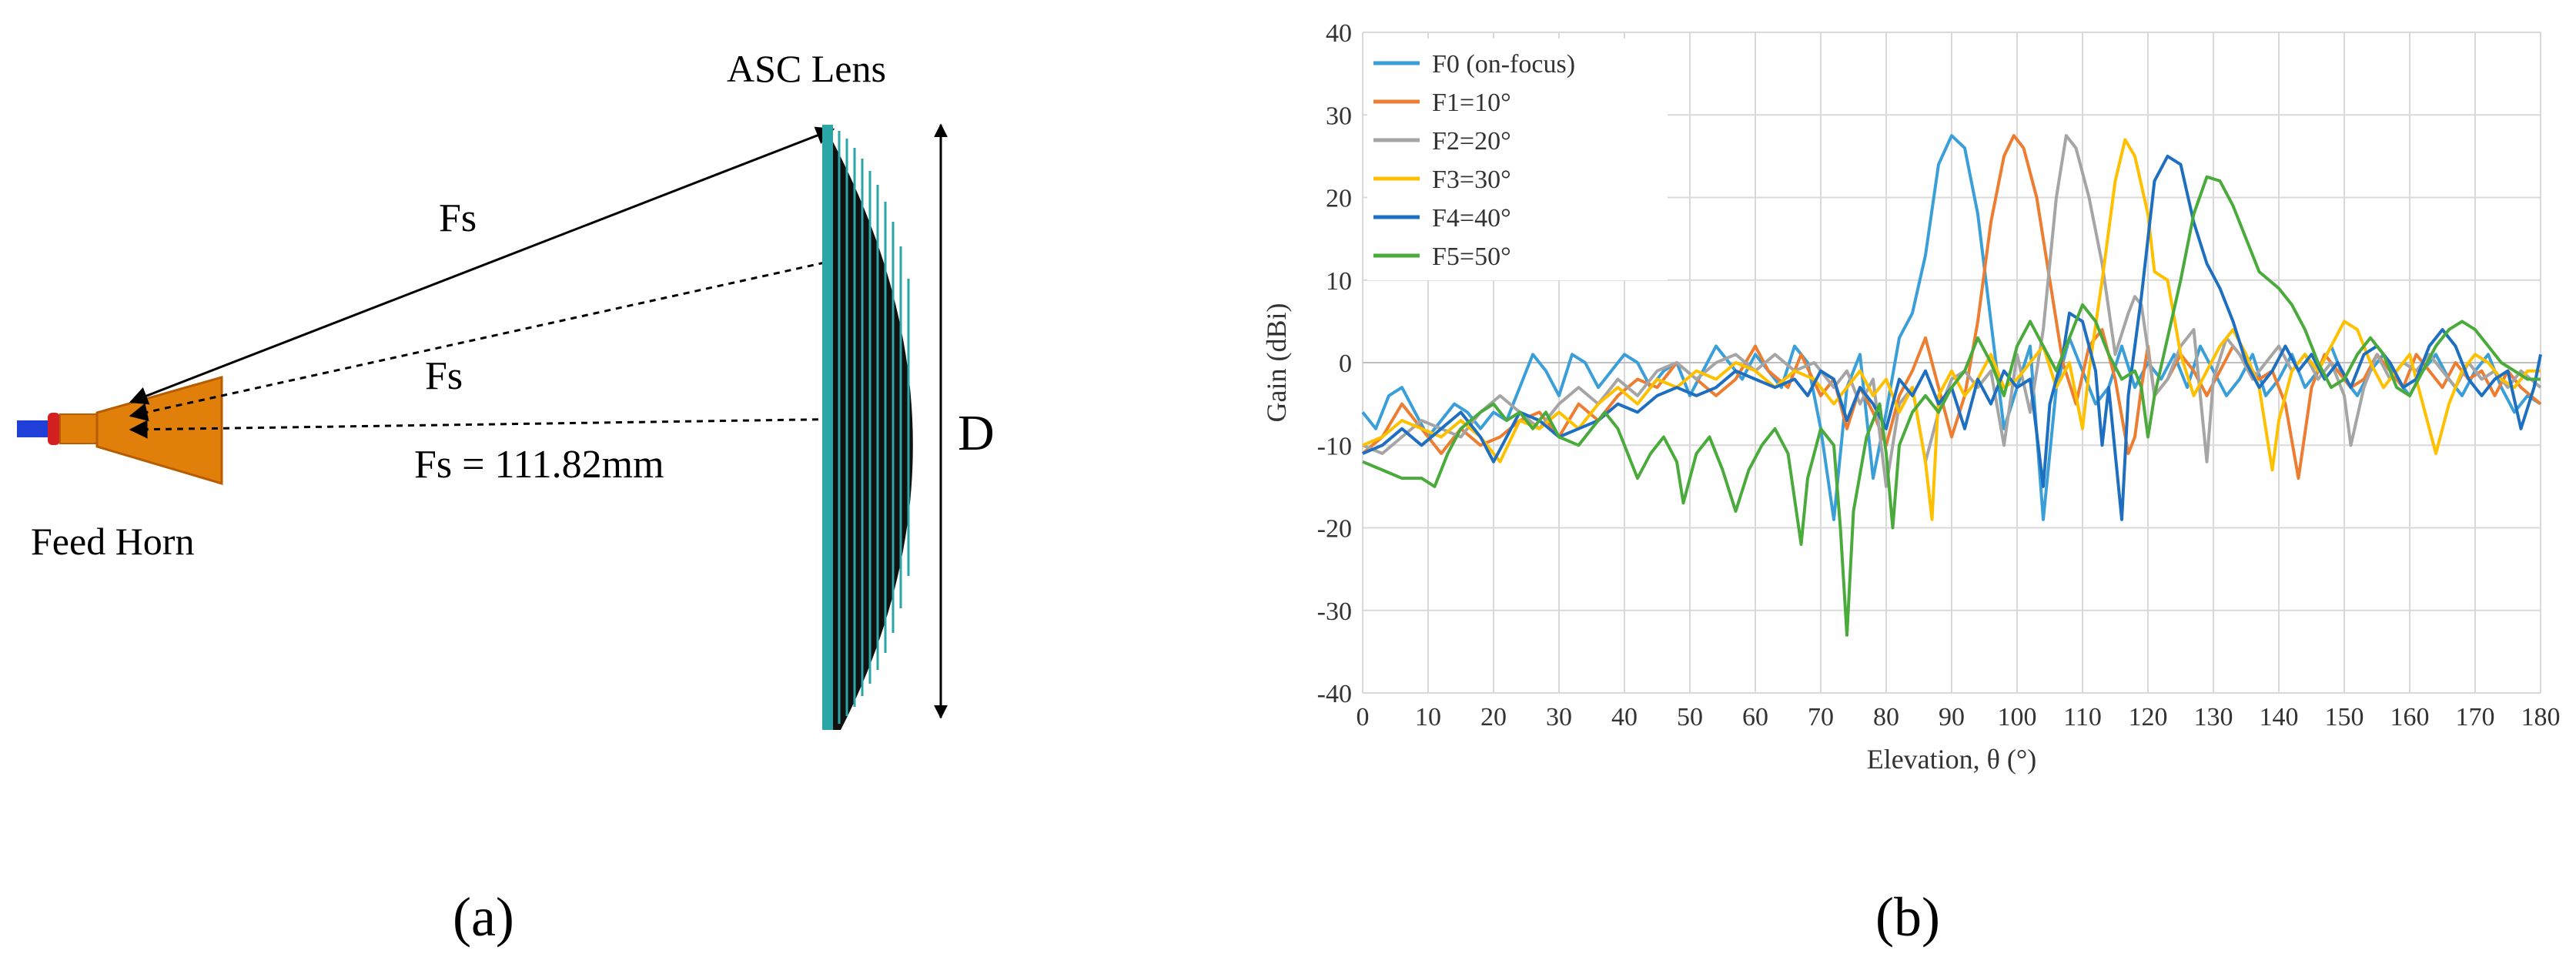 The width and height of the screenshot is (2576, 974). What do you see at coordinates (483, 917) in the screenshot?
I see `panel-a-label: (a)` at bounding box center [483, 917].